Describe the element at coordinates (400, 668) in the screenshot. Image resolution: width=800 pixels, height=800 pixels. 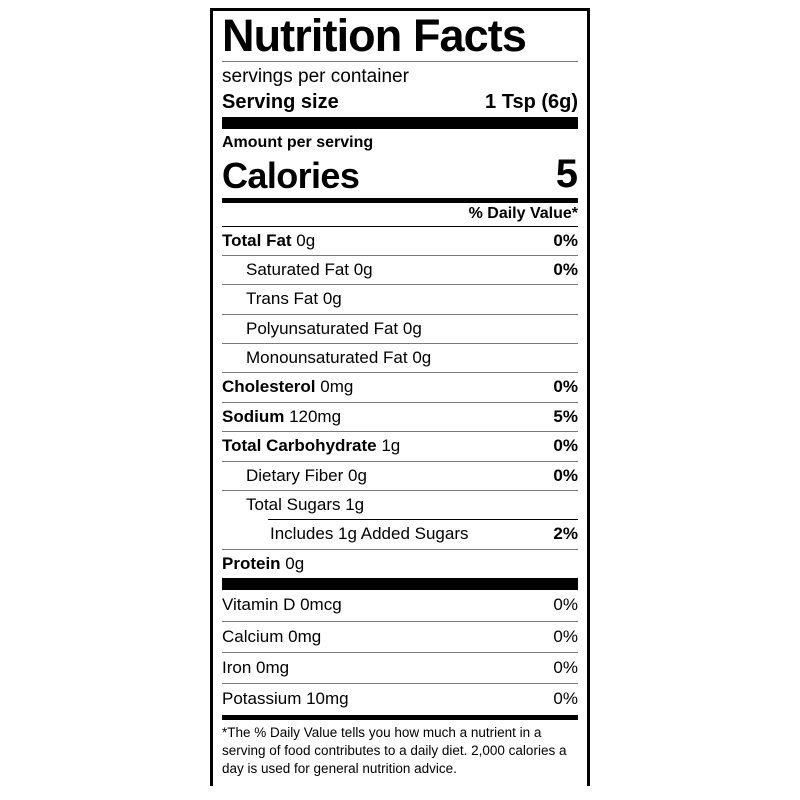
I see `vitamin-row: Iron 0mg 0%` at that location.